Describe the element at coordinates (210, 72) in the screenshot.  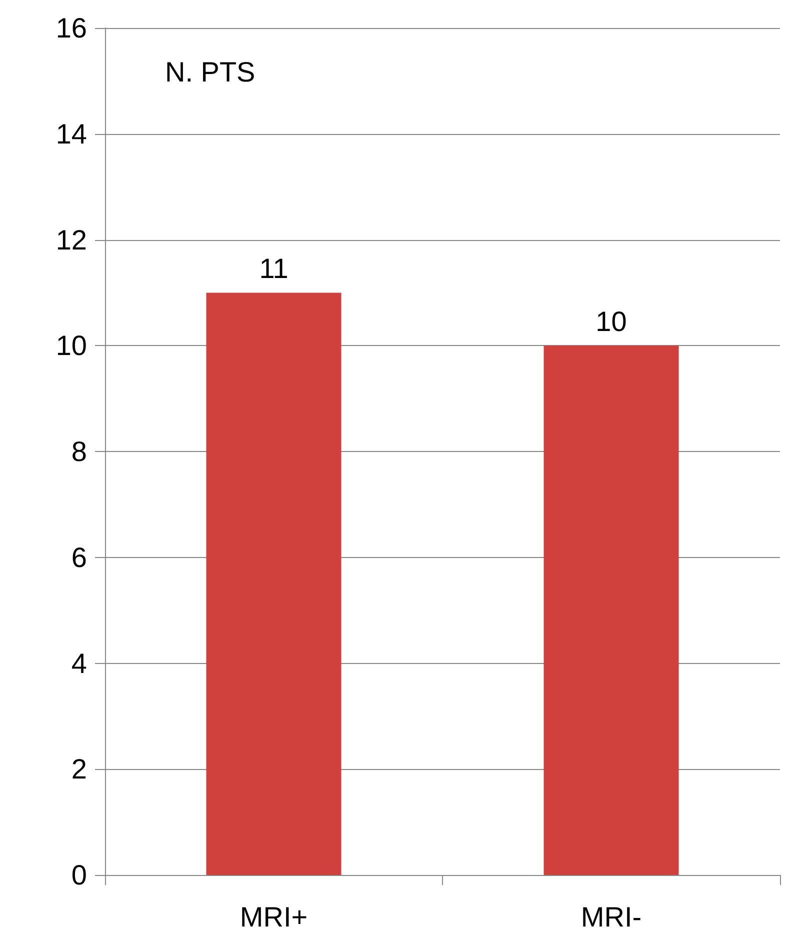
I see `y-axis-title: N. PTS` at that location.